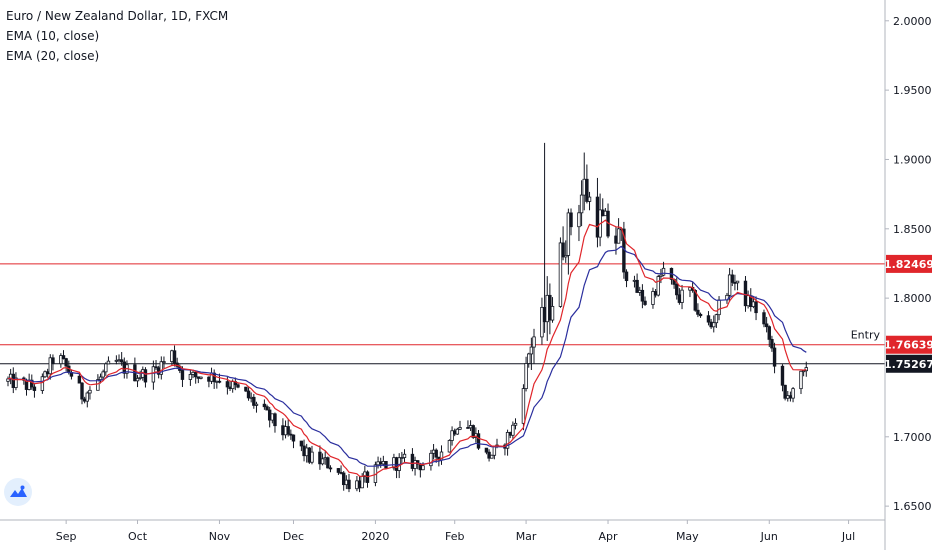 The image size is (932, 550). What do you see at coordinates (220, 536) in the screenshot?
I see `x-tick-label: Nov` at bounding box center [220, 536].